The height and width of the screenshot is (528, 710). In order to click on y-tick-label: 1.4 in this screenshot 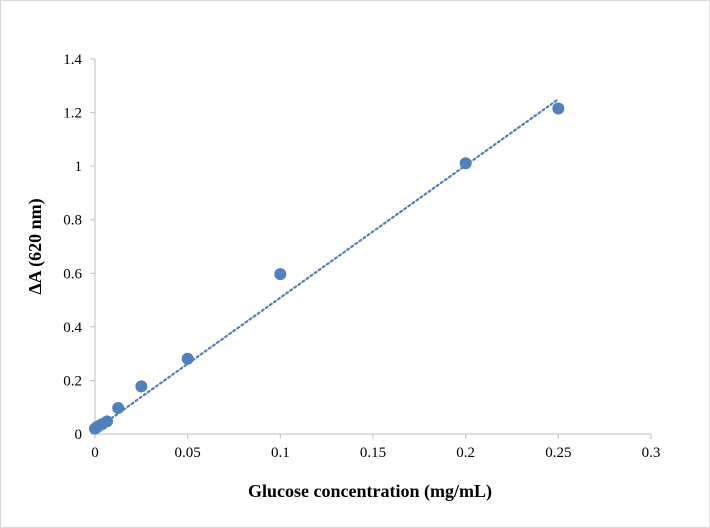, I will do `click(72, 60)`.